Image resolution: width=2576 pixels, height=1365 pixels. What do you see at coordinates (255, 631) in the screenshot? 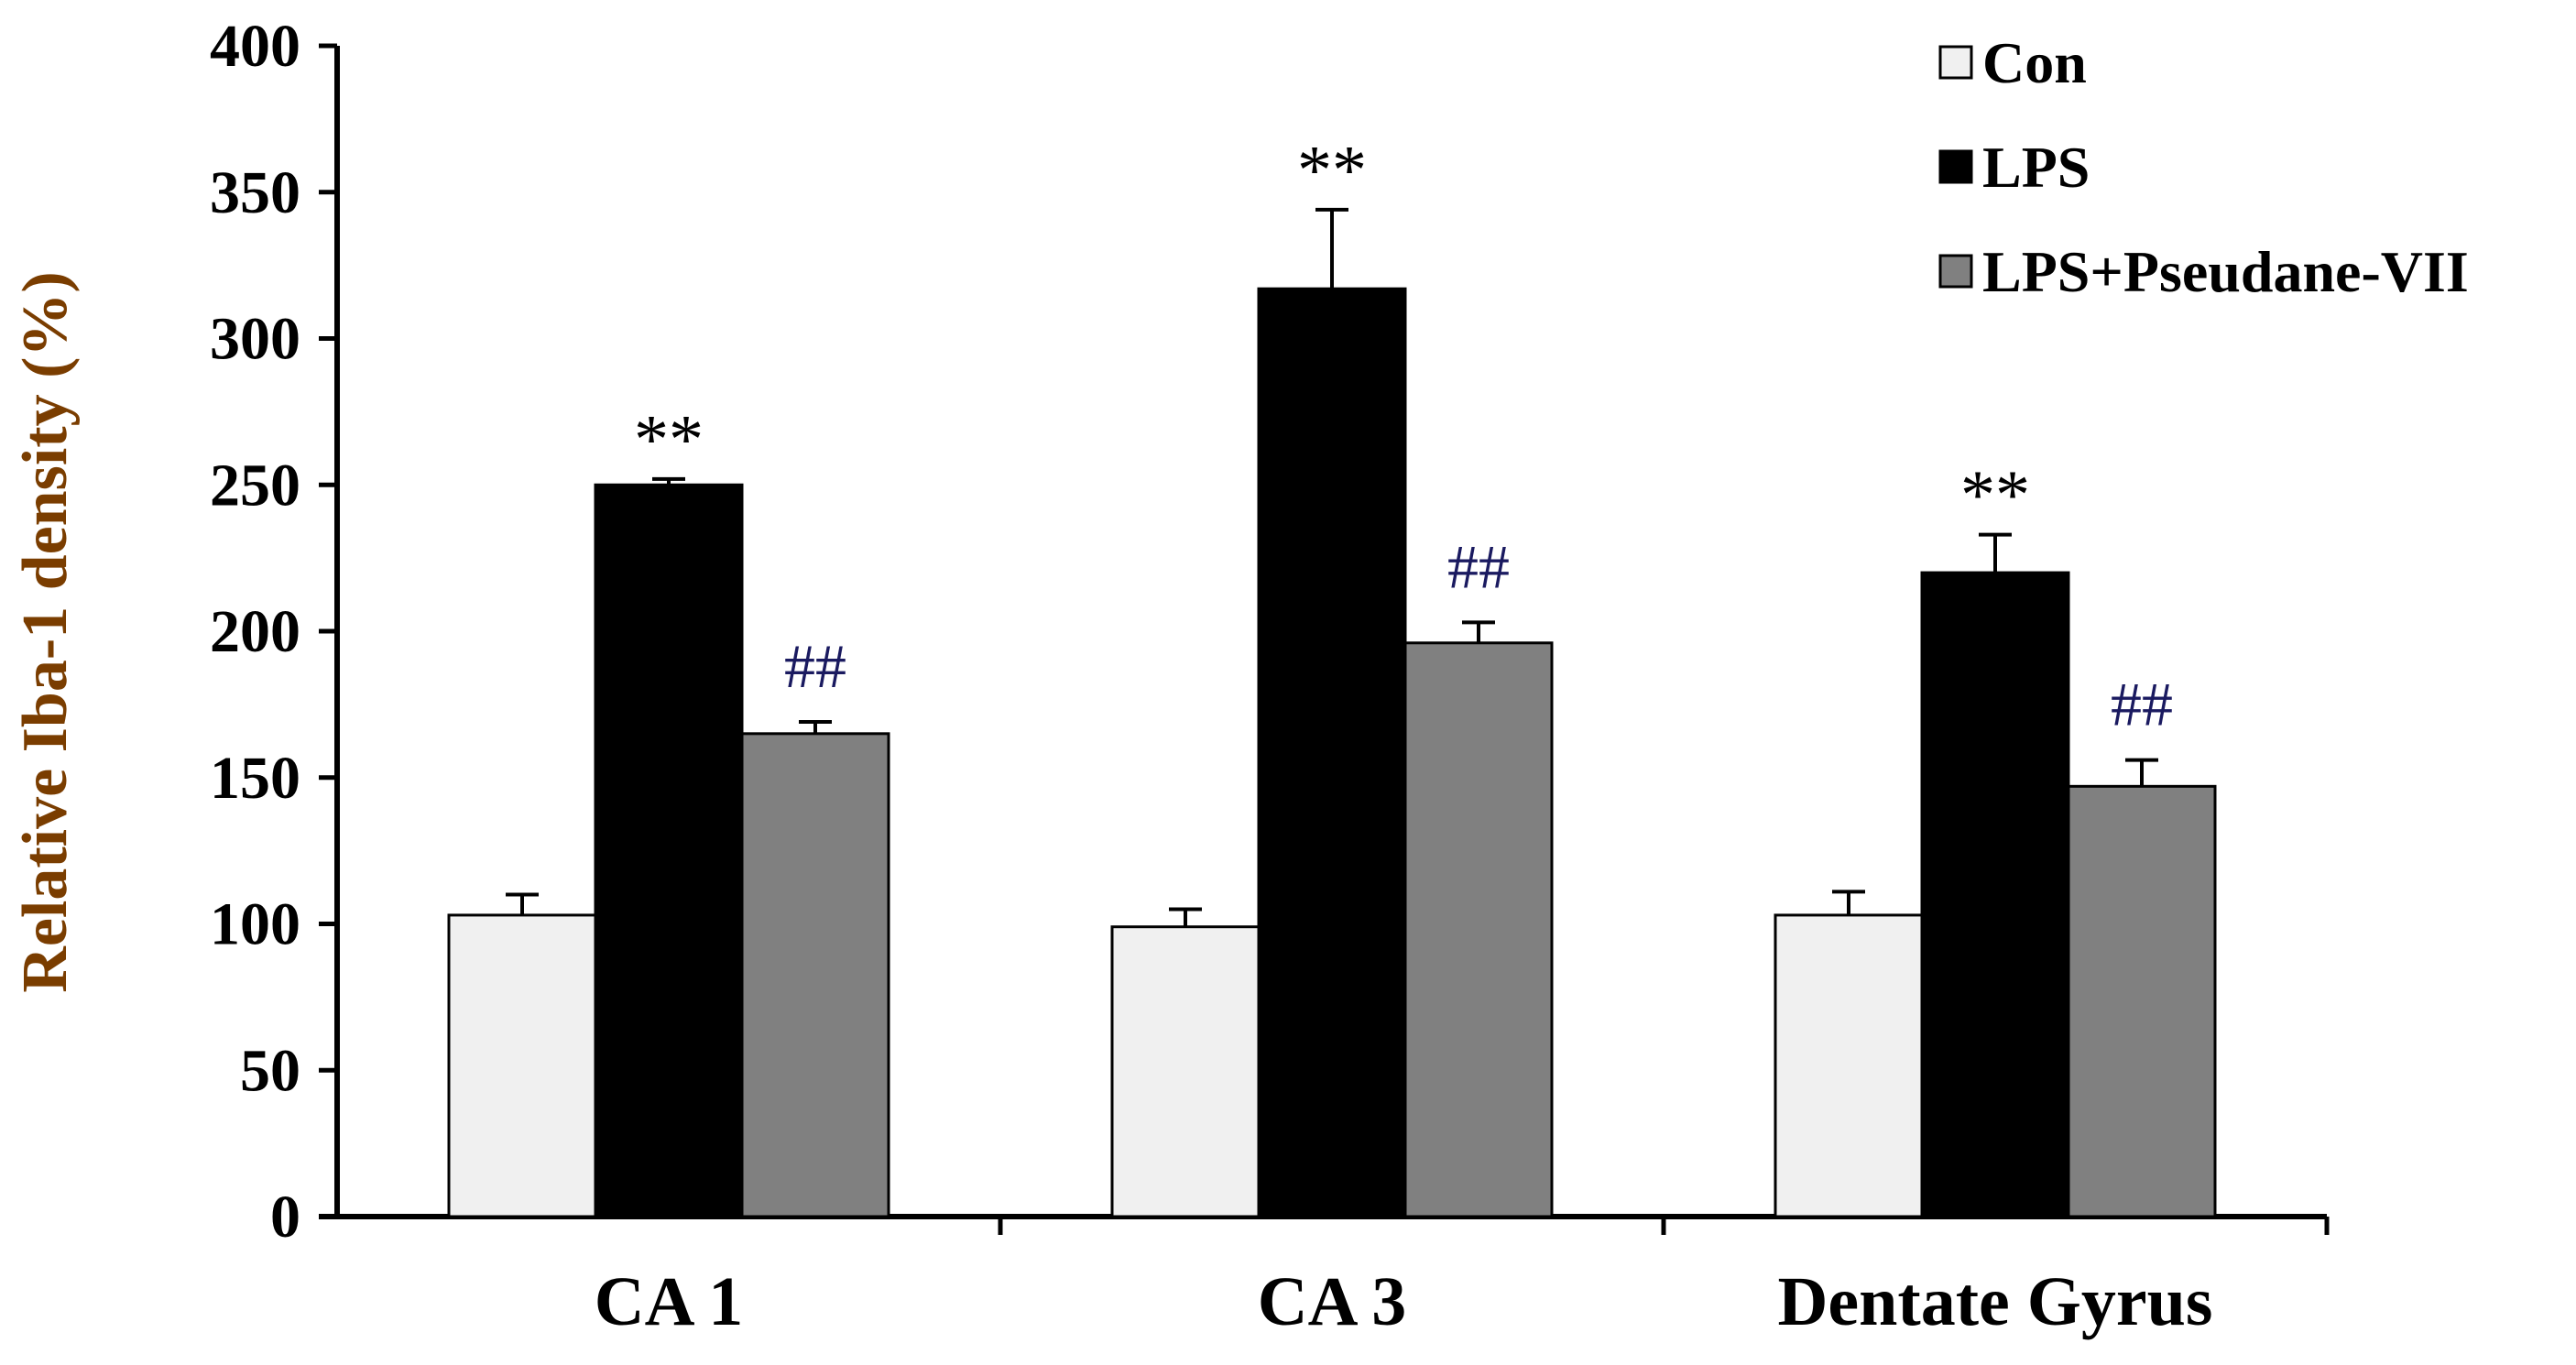
I see `y-tick-label: 200` at bounding box center [255, 631].